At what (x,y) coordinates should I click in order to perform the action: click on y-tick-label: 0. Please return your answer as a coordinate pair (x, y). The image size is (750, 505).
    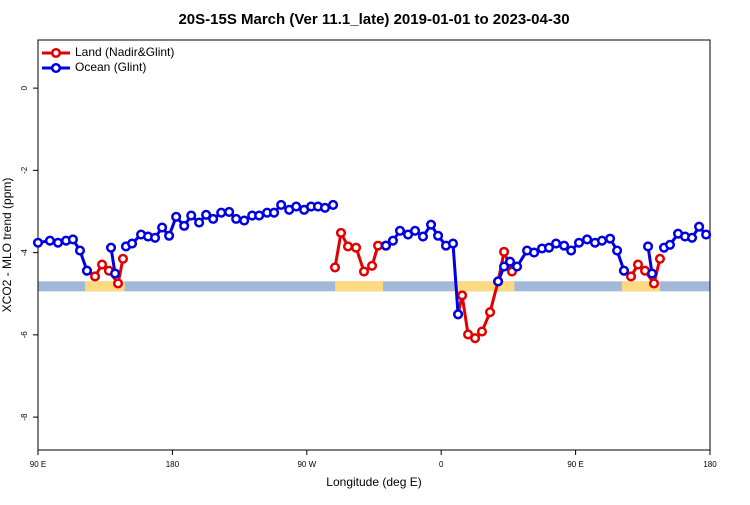
    Looking at the image, I should click on (24, 87).